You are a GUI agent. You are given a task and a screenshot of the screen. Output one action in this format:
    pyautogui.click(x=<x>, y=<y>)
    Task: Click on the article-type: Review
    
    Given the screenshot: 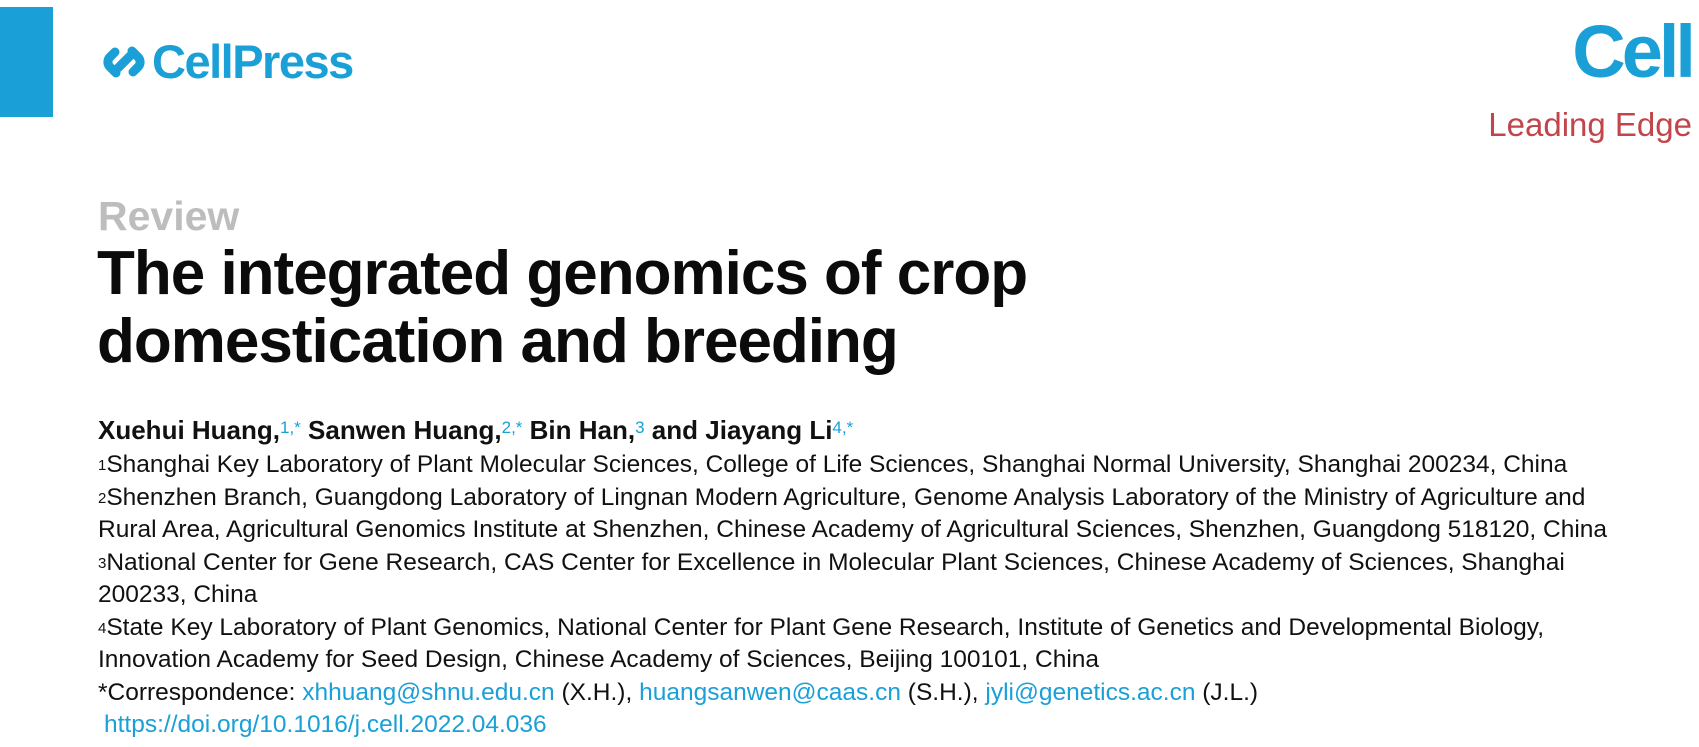 What is the action you would take?
    pyautogui.click(x=169, y=216)
    